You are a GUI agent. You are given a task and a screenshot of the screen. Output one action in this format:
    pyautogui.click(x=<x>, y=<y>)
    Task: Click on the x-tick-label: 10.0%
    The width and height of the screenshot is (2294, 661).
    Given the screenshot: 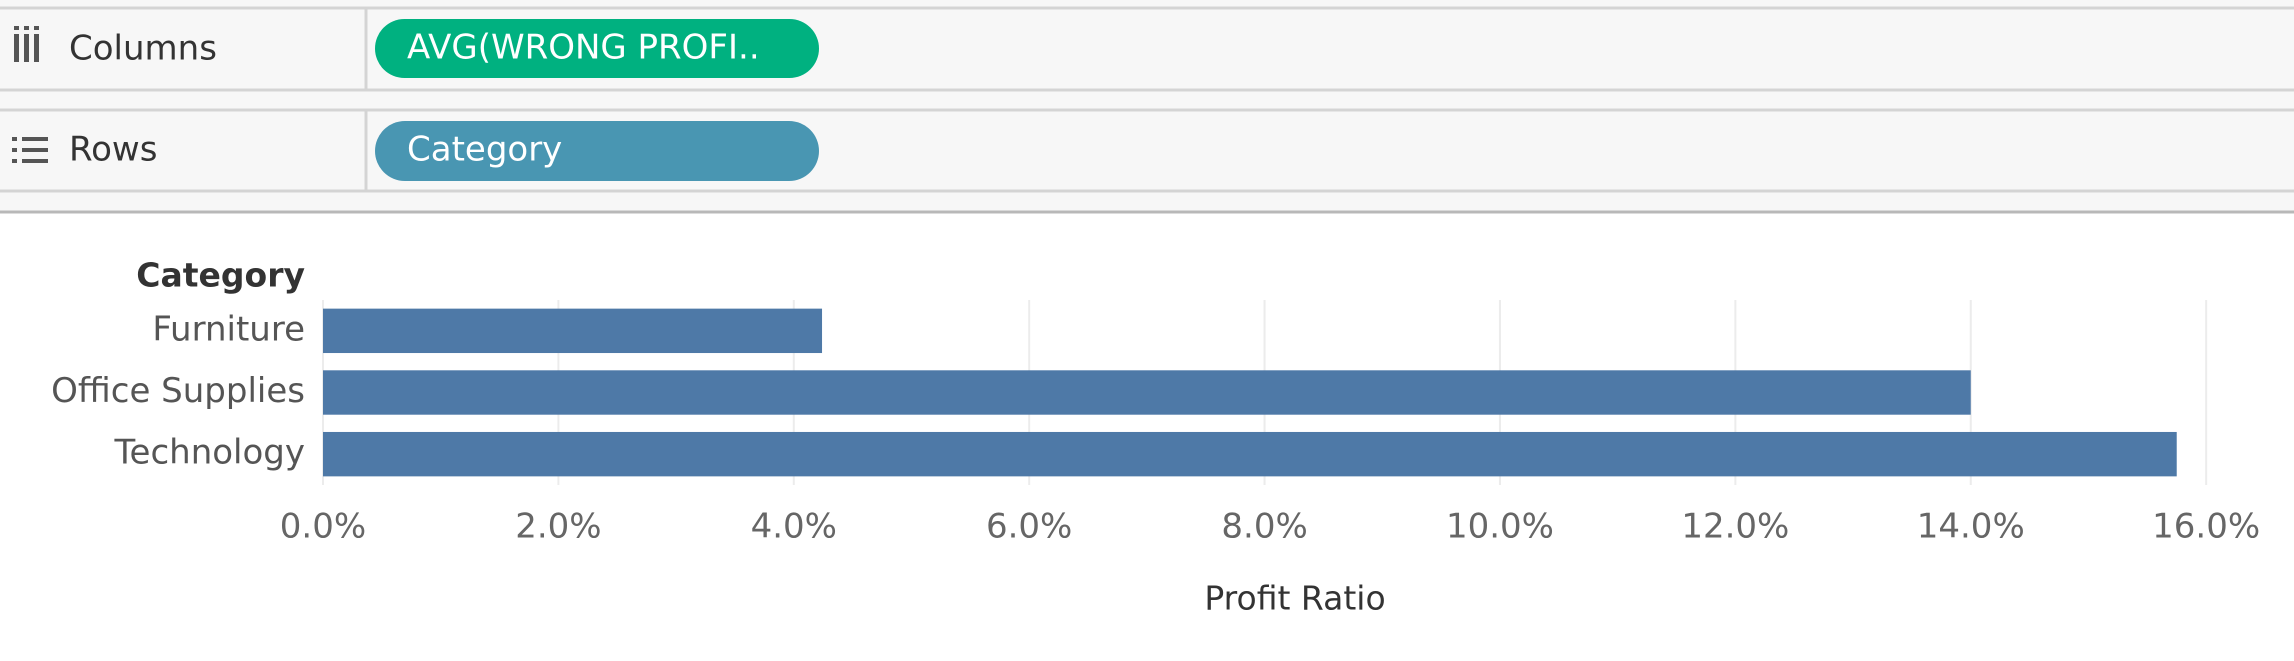 What is the action you would take?
    pyautogui.click(x=1500, y=527)
    